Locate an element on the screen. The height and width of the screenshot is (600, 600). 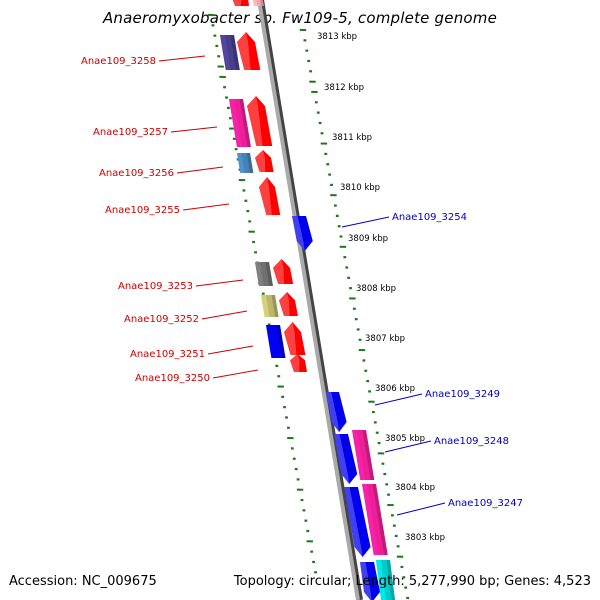
gene-label-text: Anae109_3248 is located at coordinates (471, 441).